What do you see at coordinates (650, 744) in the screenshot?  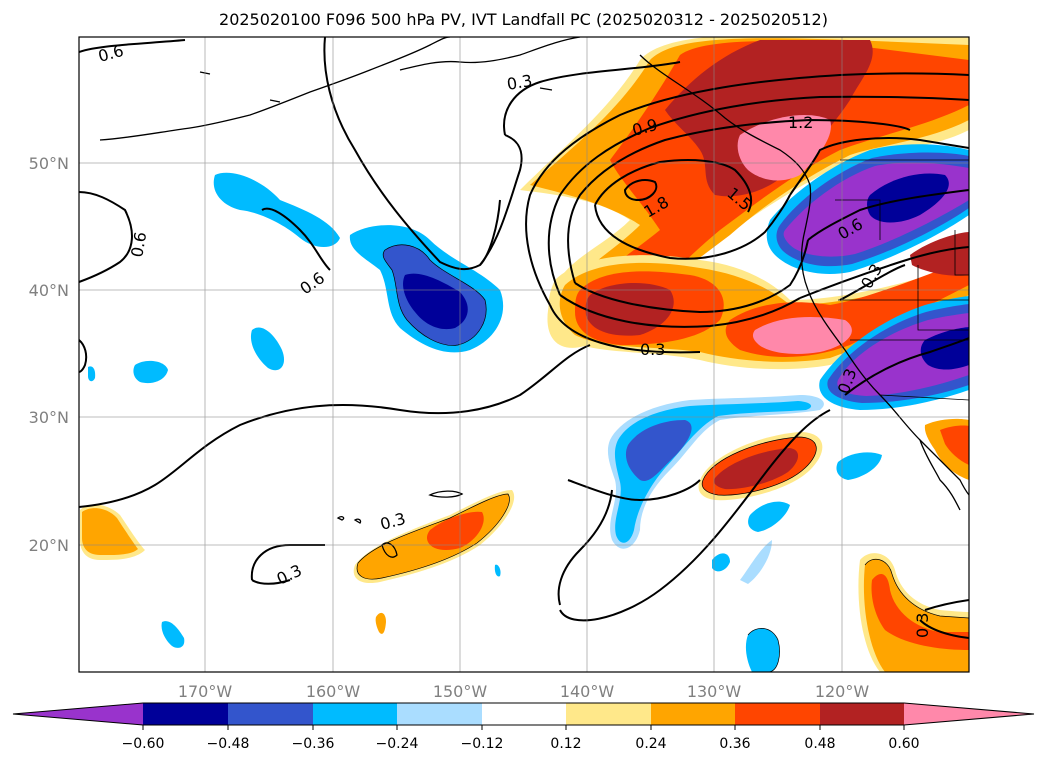 I see `colorbar-tick-label: 0.24` at bounding box center [650, 744].